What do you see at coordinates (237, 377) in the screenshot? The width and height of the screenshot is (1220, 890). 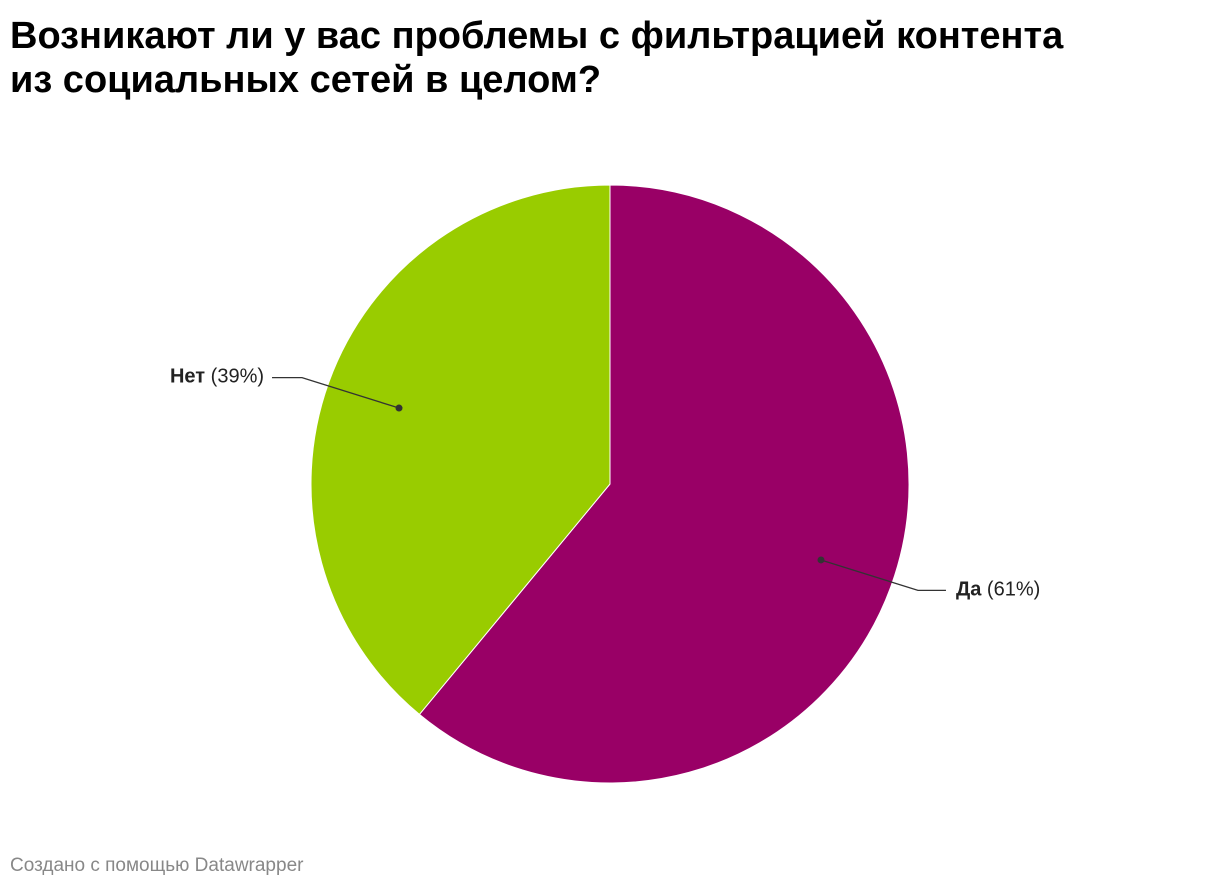 I see `slice-value: (39%)` at bounding box center [237, 377].